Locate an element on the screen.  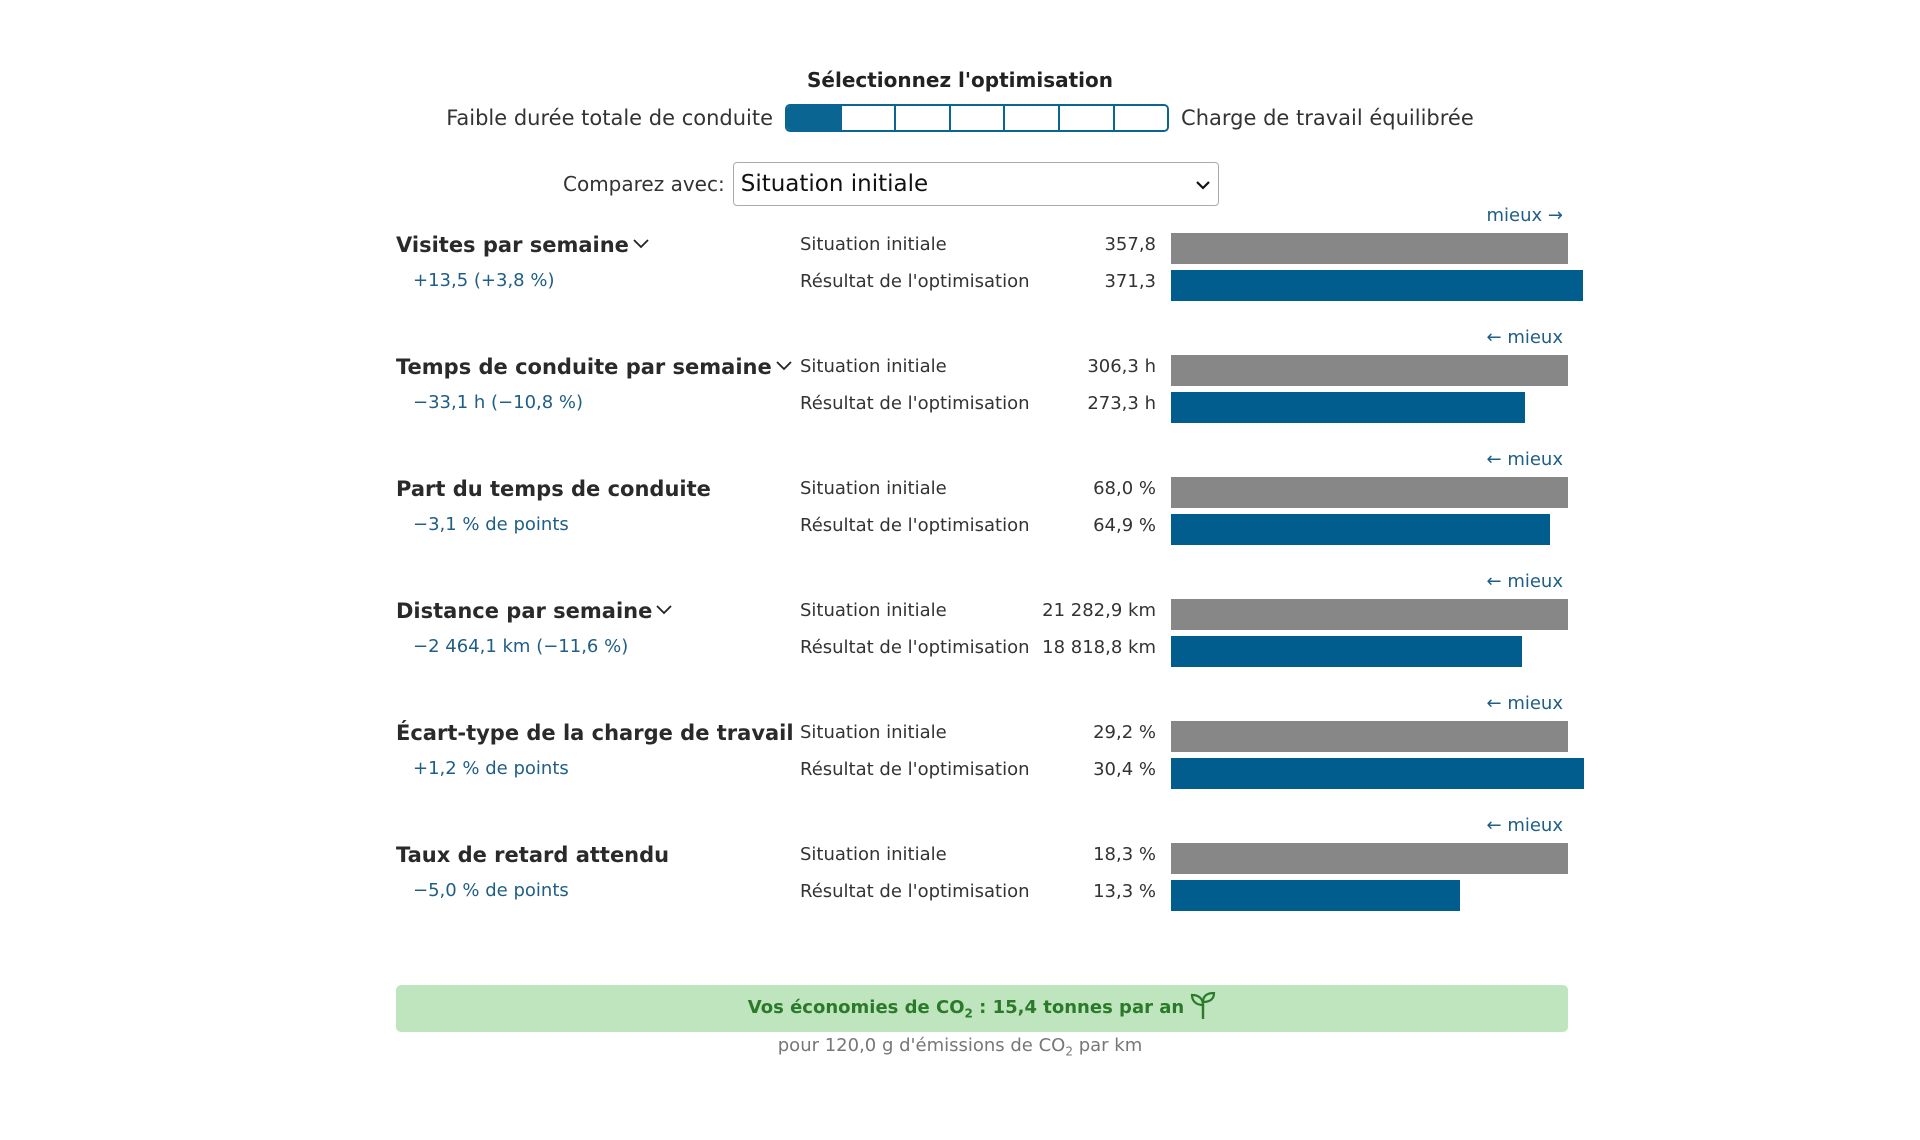
baseline-value: 306,3 h is located at coordinates (1121, 366).